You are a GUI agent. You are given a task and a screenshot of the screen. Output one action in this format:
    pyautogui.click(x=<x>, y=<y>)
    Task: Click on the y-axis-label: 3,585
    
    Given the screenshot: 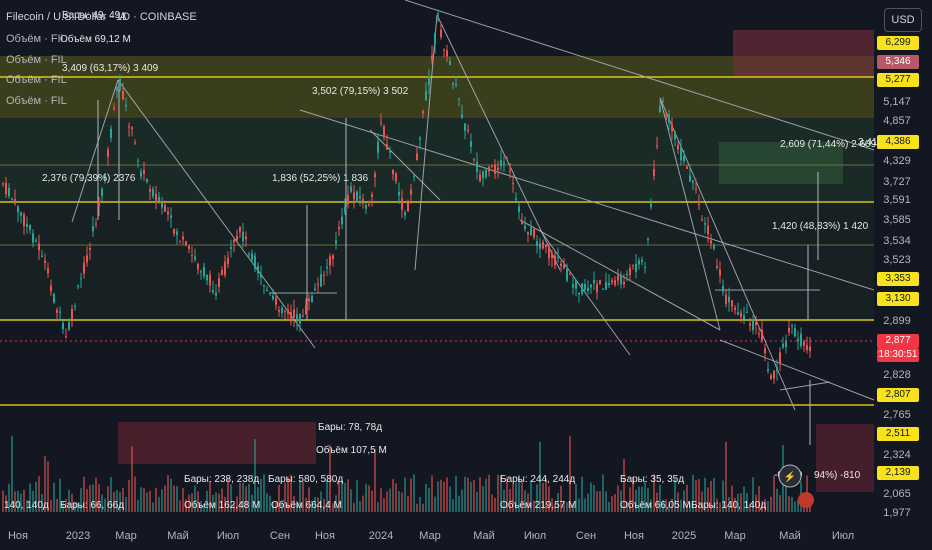 What is the action you would take?
    pyautogui.click(x=897, y=220)
    